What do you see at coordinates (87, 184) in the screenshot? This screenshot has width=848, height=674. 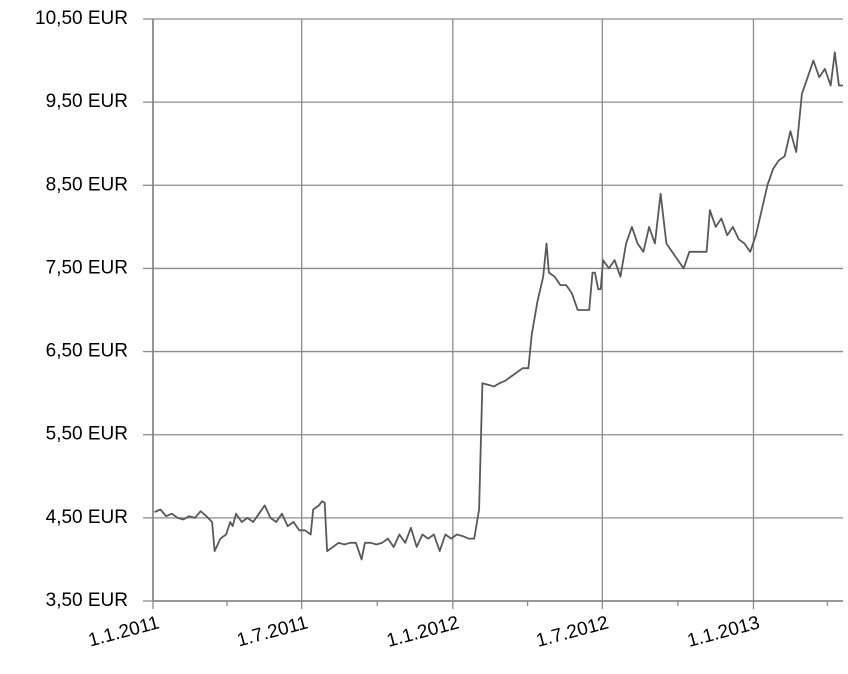 I see `y-tick-label: 8,50 EUR` at bounding box center [87, 184].